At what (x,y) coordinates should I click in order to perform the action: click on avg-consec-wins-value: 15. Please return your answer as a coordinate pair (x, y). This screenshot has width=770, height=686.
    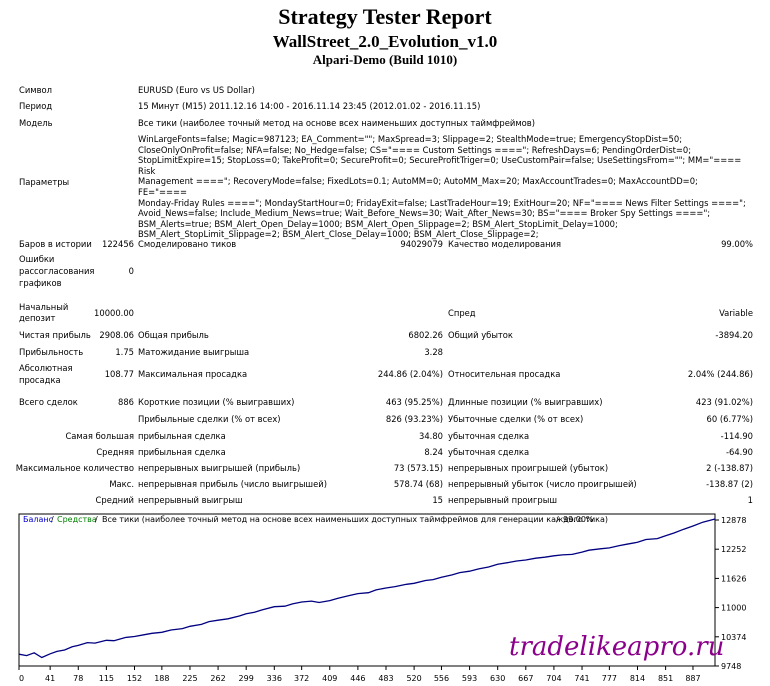
    Looking at the image, I should click on (437, 500).